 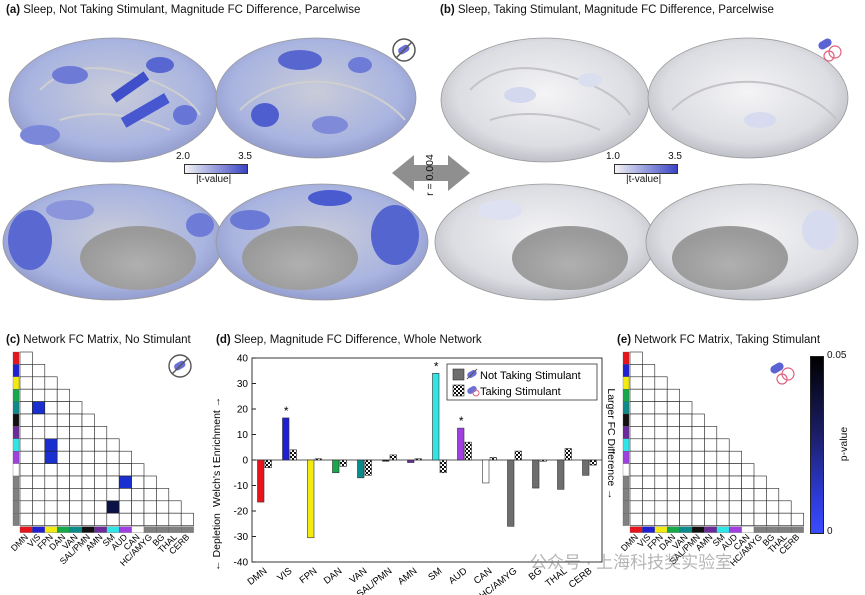 What do you see at coordinates (243, 435) in the screenshot?
I see `y-tick-label: 10` at bounding box center [243, 435].